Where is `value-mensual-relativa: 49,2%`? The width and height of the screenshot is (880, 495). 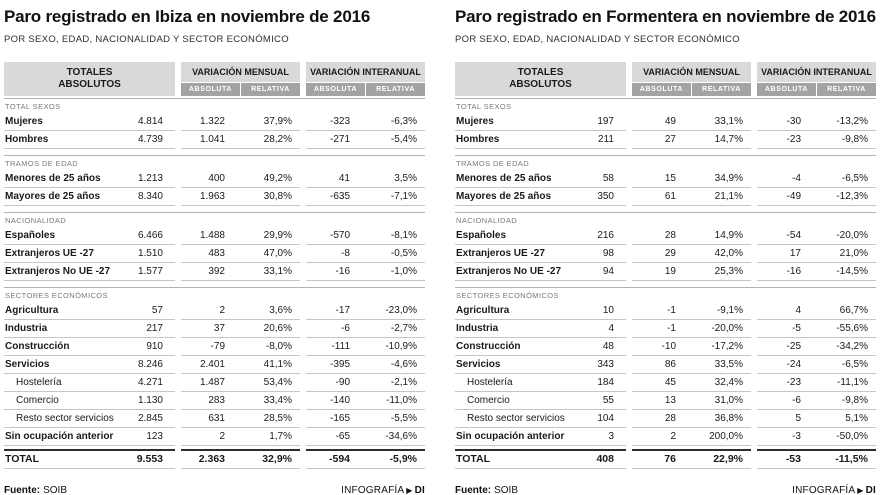
value-mensual-relativa: 49,2% is located at coordinates (277, 178).